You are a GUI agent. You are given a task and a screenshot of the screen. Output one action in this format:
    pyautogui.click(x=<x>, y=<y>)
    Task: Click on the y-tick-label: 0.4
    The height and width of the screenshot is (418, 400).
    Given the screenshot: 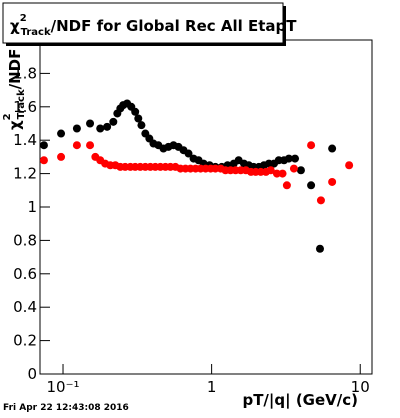 What is the action you would take?
    pyautogui.click(x=25, y=307)
    